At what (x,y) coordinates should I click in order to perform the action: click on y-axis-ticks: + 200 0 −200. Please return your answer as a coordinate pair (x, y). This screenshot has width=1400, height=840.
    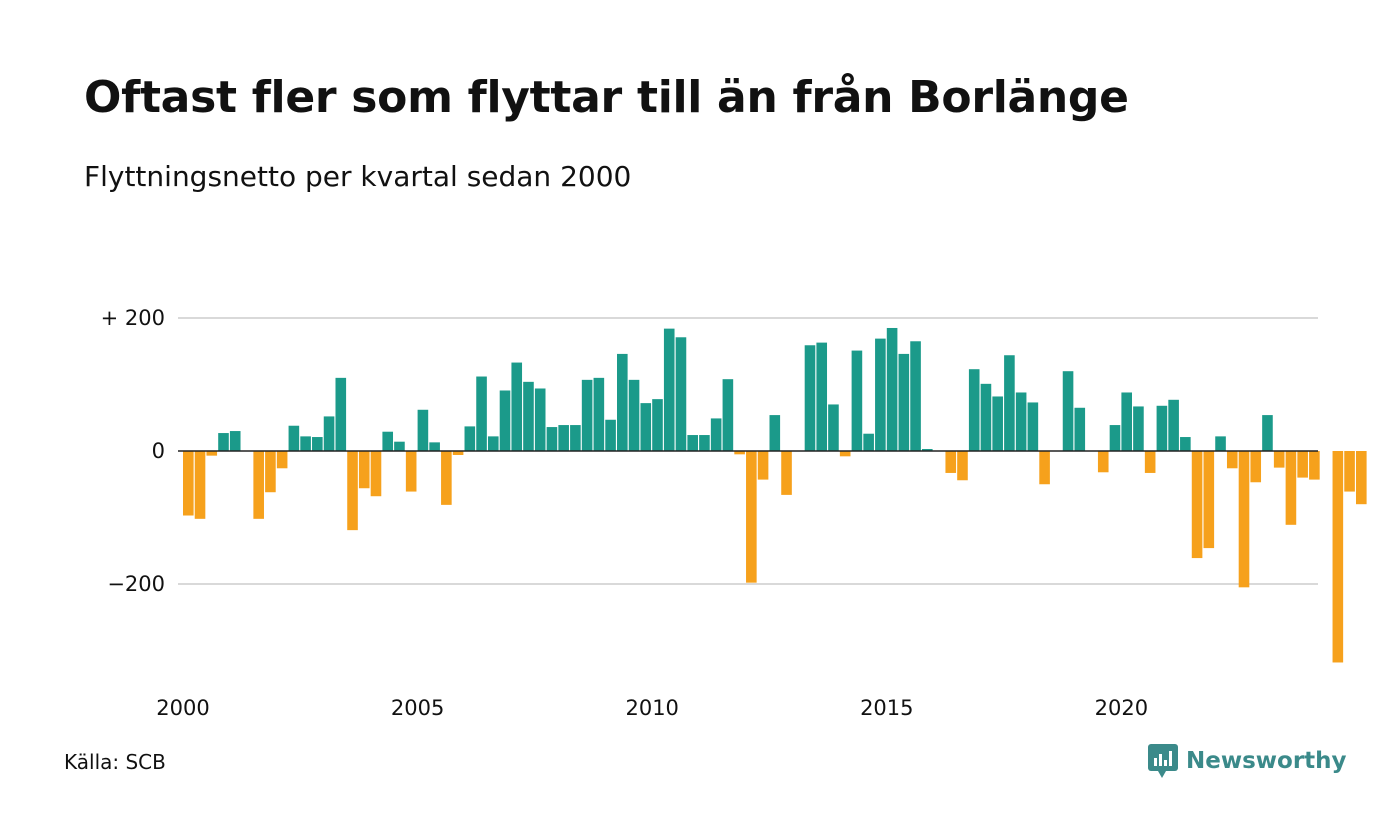
    Looking at the image, I should click on (133, 451).